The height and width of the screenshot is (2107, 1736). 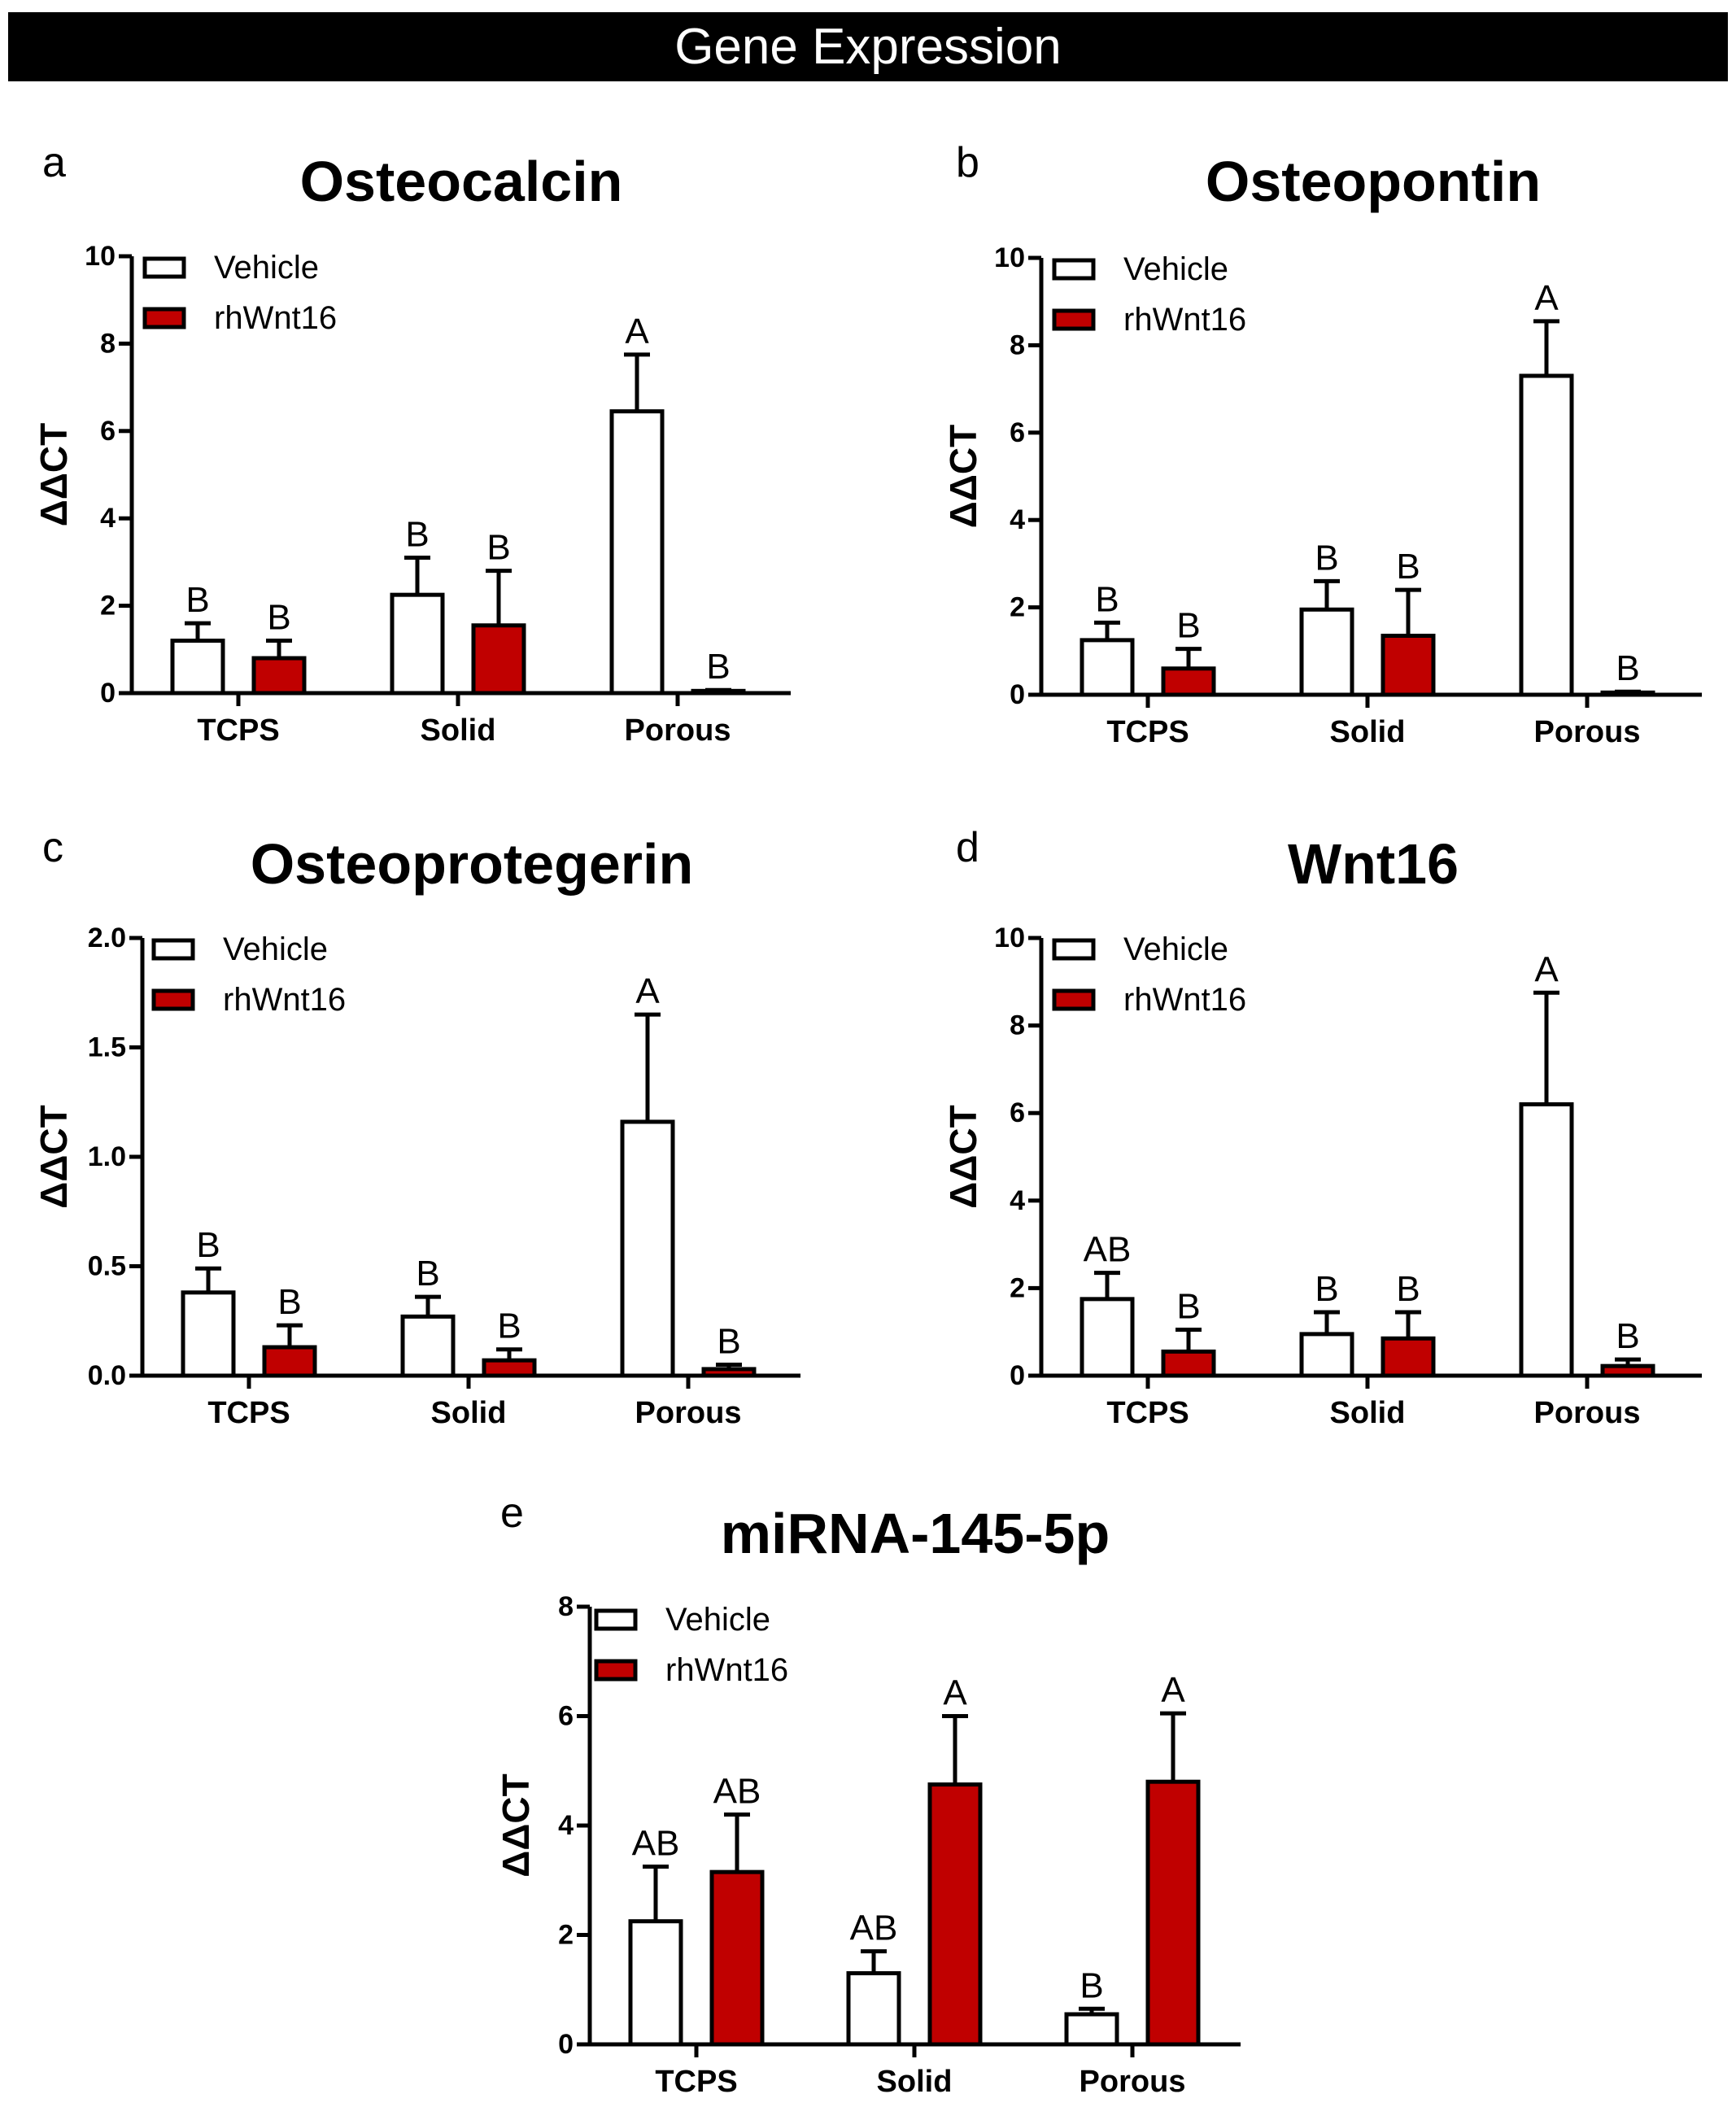 What do you see at coordinates (107, 1375) in the screenshot?
I see `y-tick-label: 0.0` at bounding box center [107, 1375].